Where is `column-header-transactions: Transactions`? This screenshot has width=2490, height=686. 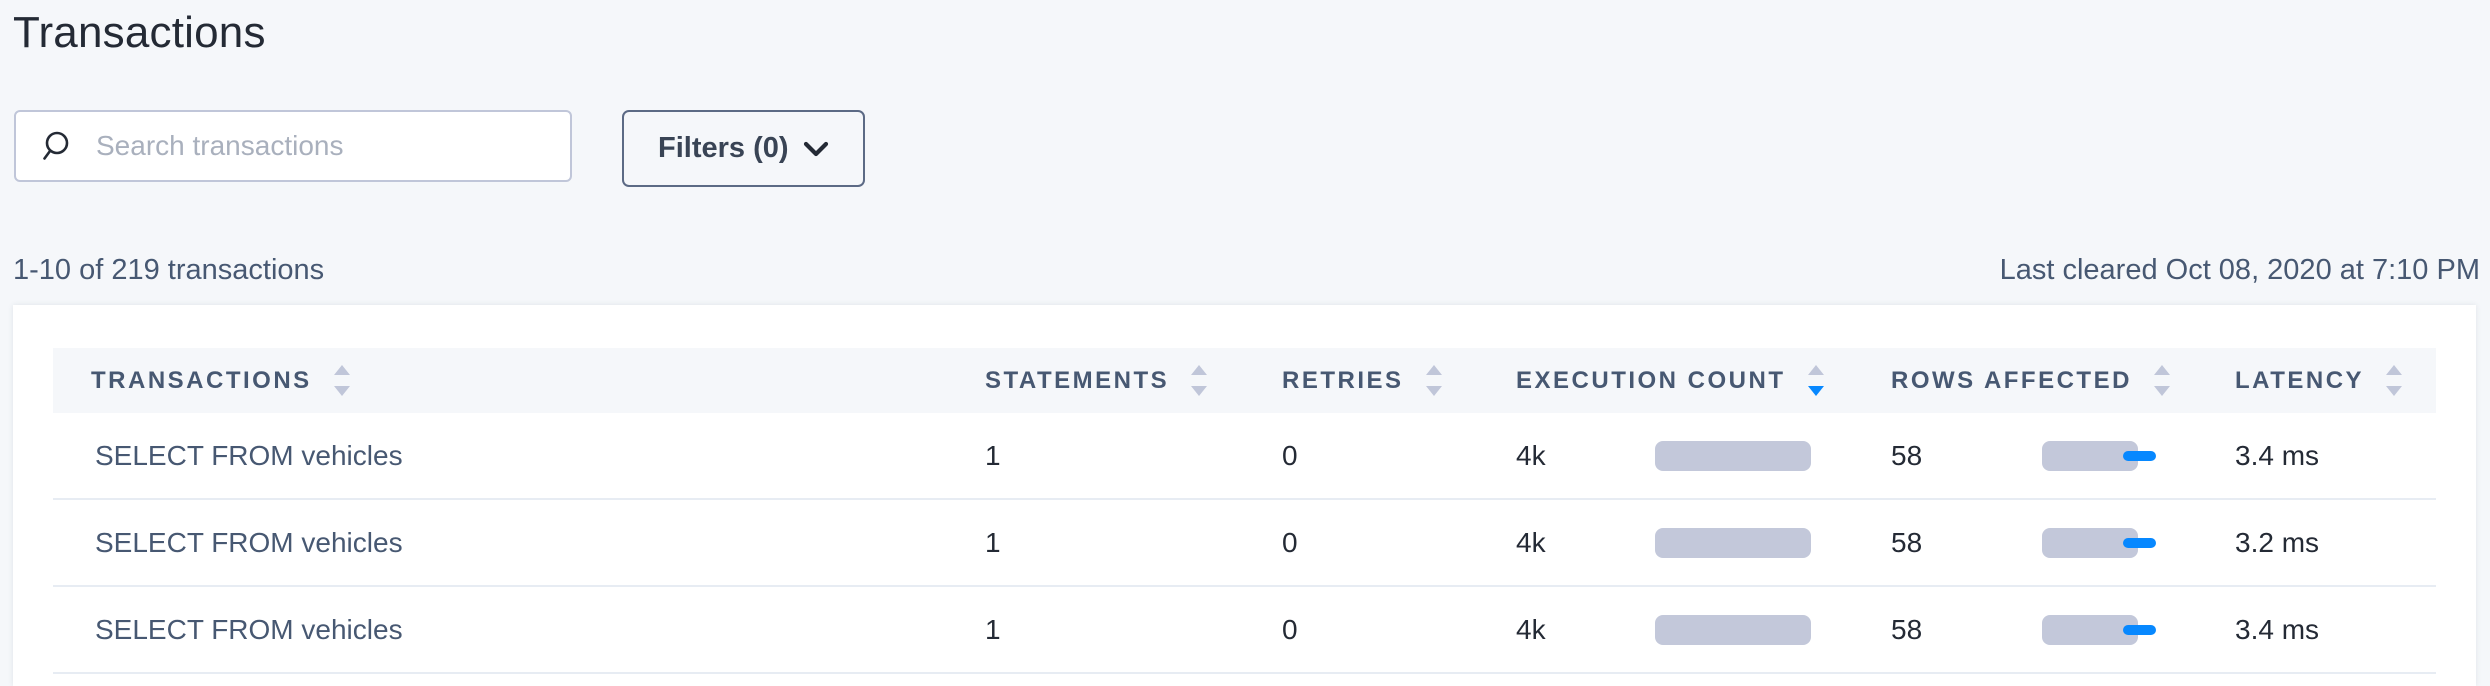
column-header-transactions: Transactions is located at coordinates (519, 380).